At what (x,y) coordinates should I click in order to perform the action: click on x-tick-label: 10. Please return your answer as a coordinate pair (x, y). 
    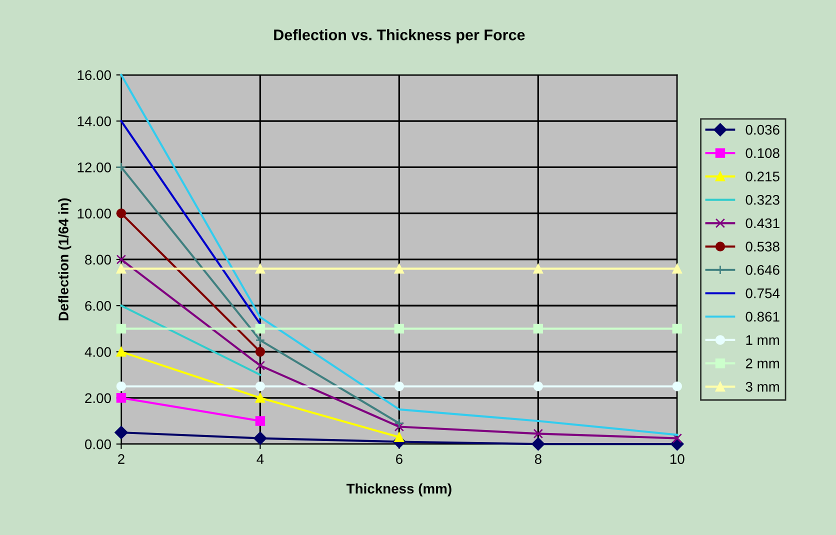
    Looking at the image, I should click on (677, 459).